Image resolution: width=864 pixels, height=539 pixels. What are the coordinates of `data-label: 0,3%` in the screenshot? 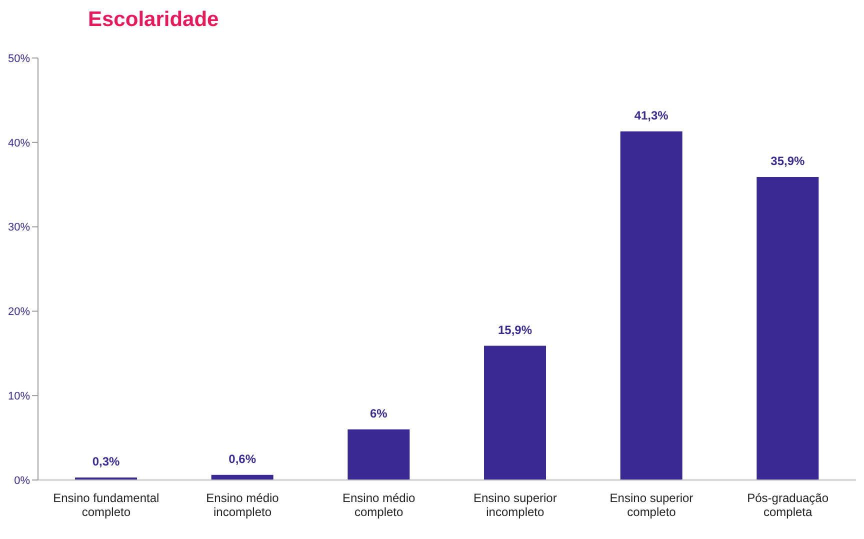 It's located at (106, 461).